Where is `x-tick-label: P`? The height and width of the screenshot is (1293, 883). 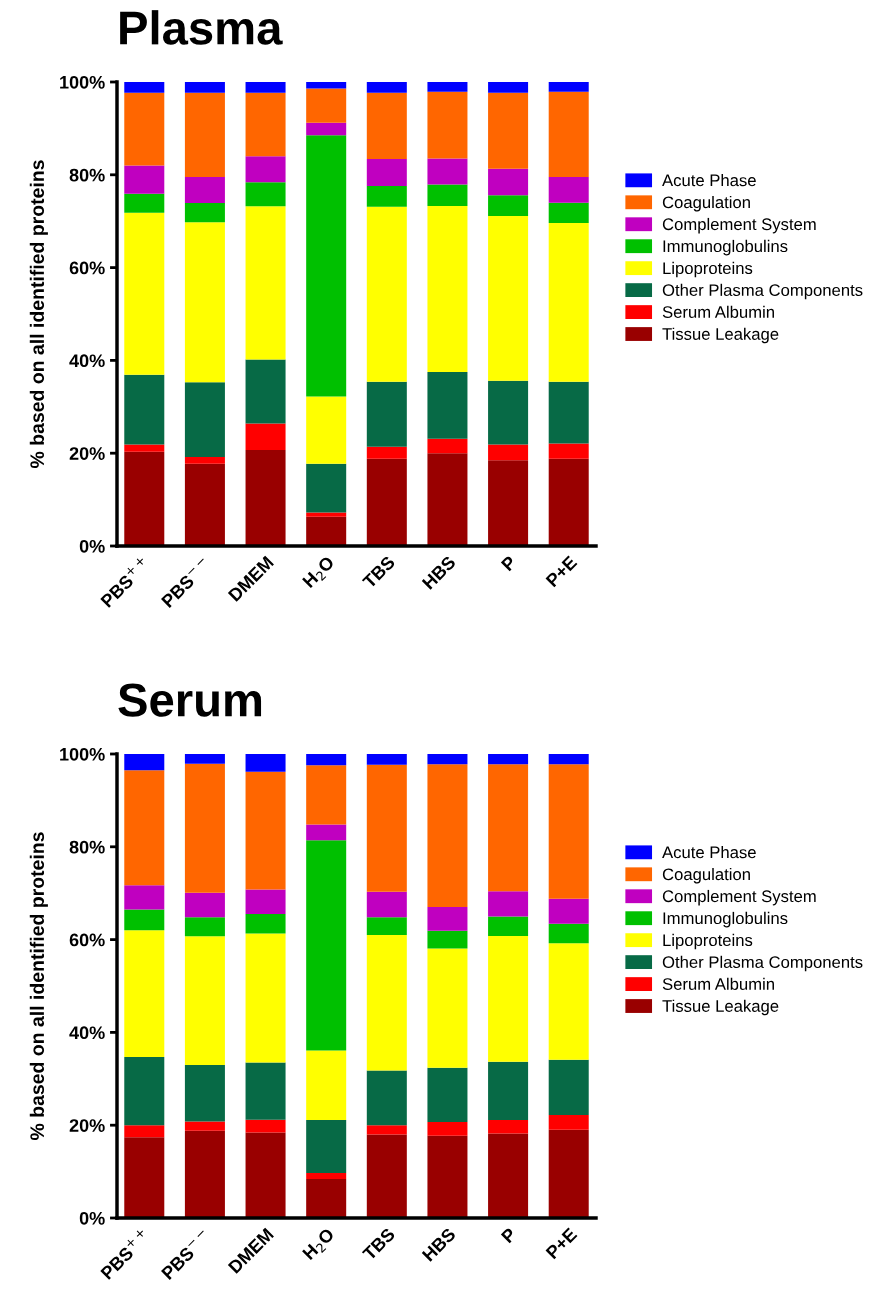 x-tick-label: P is located at coordinates (508, 1235).